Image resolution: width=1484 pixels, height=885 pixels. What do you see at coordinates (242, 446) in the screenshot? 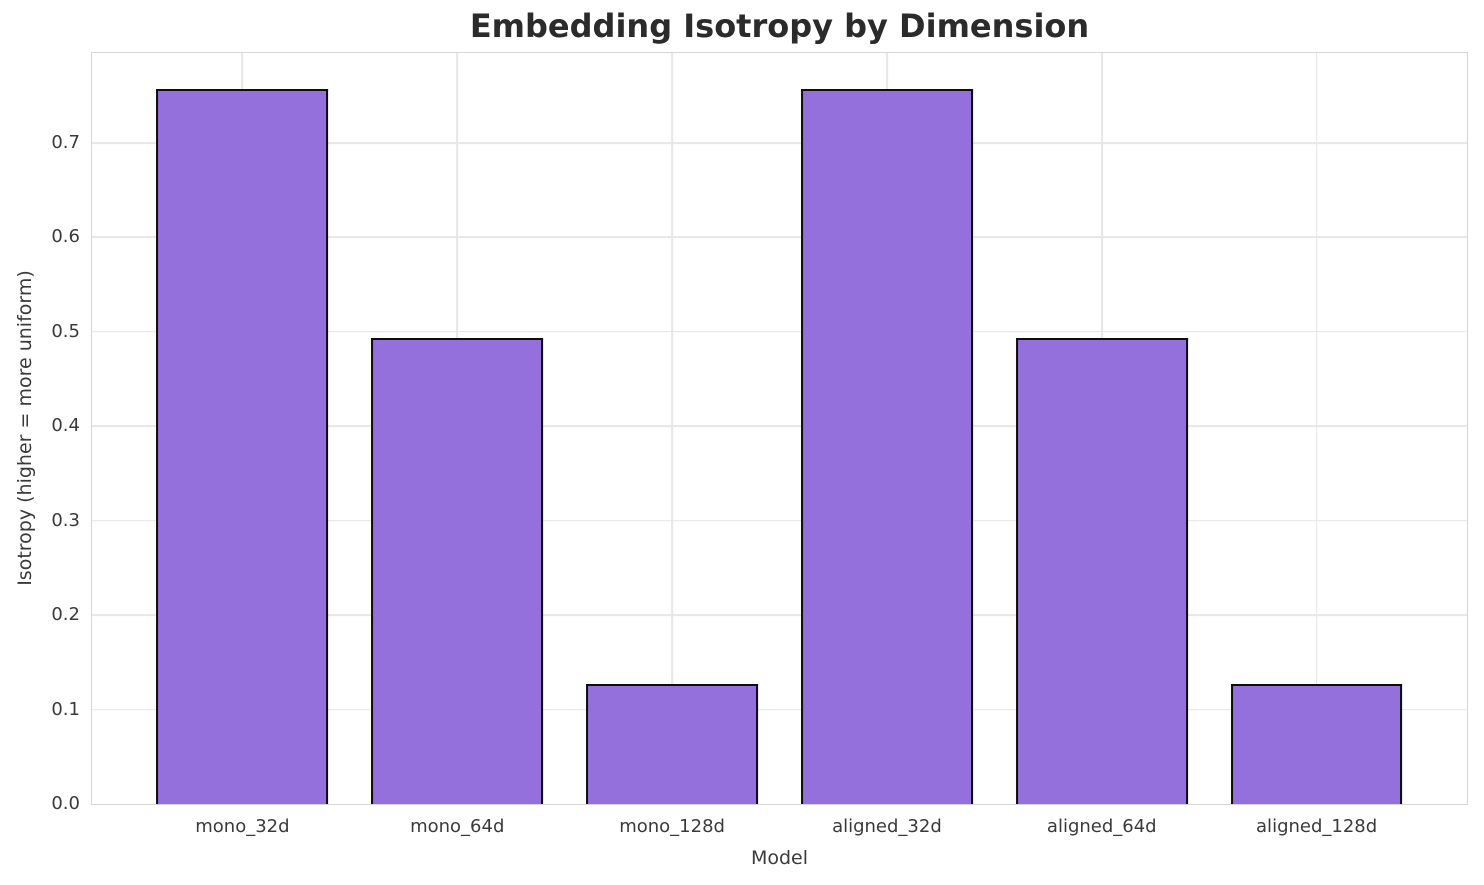
I see `bar-mono_32d` at bounding box center [242, 446].